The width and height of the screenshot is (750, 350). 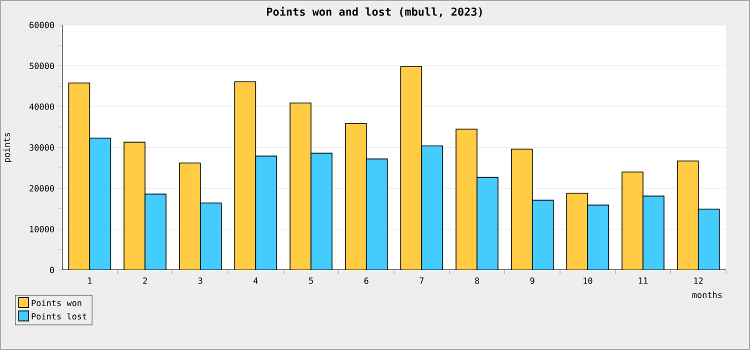 I want to click on legend-label: Points lost, so click(x=59, y=316).